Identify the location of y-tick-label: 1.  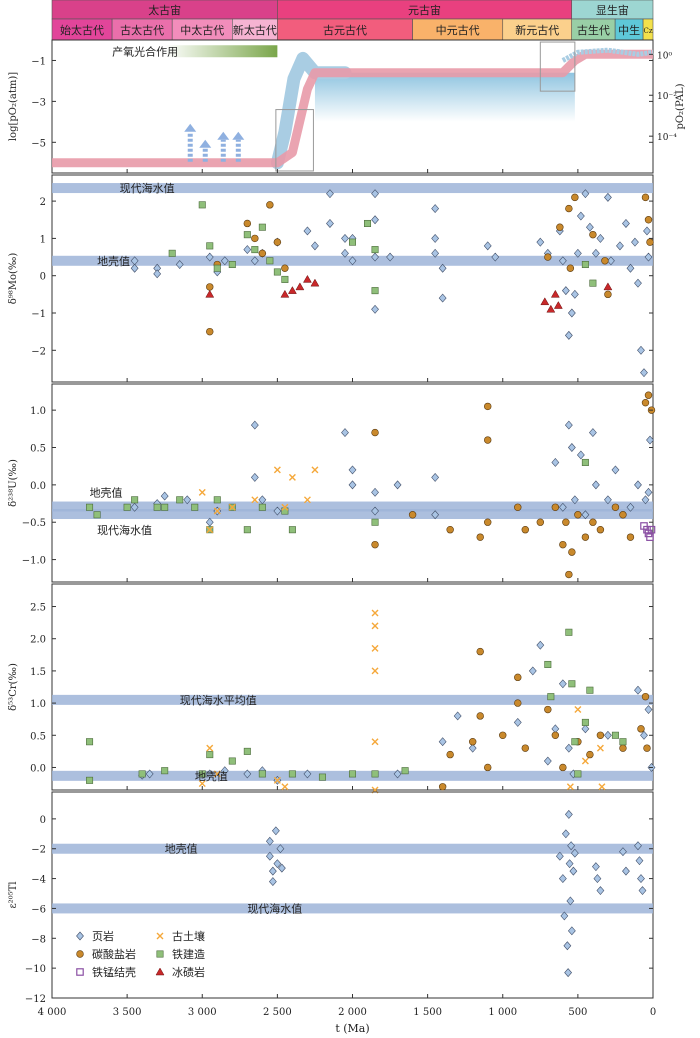
(43, 239).